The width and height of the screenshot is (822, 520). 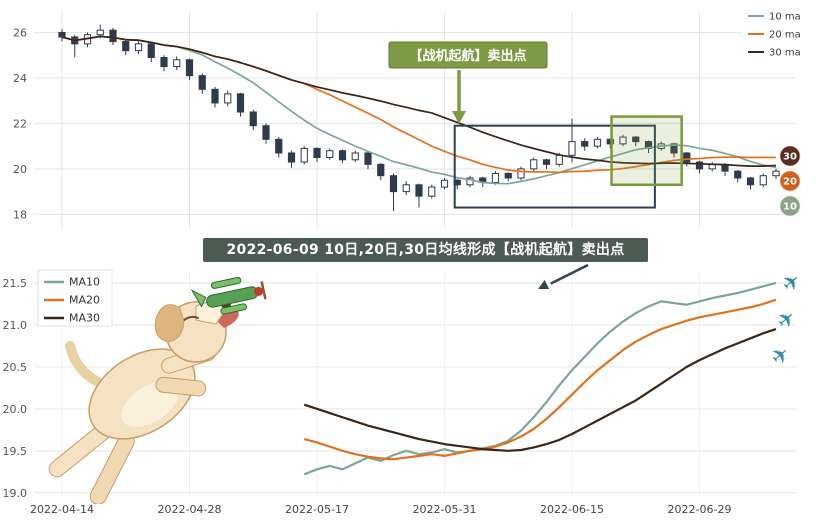 What do you see at coordinates (62, 509) in the screenshot?
I see `x-axis-tick-label: 2022-04-14` at bounding box center [62, 509].